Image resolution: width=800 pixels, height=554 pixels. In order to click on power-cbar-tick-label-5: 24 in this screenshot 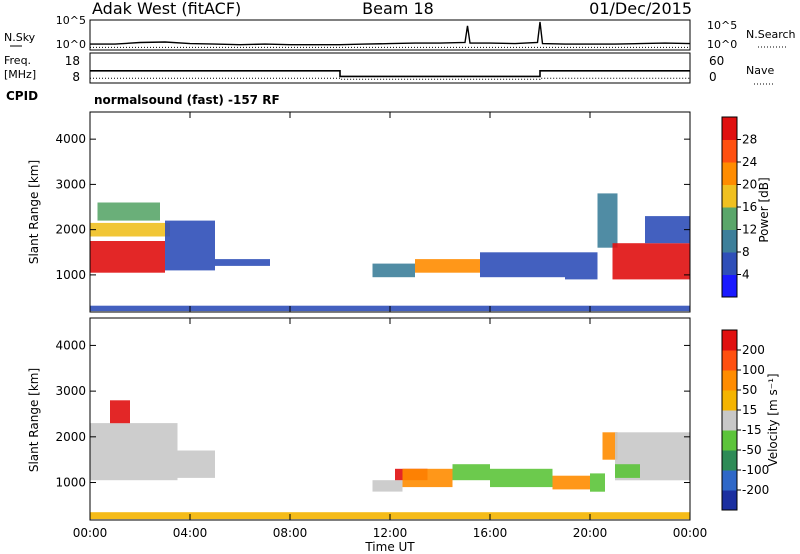, I will do `click(749, 162)`.